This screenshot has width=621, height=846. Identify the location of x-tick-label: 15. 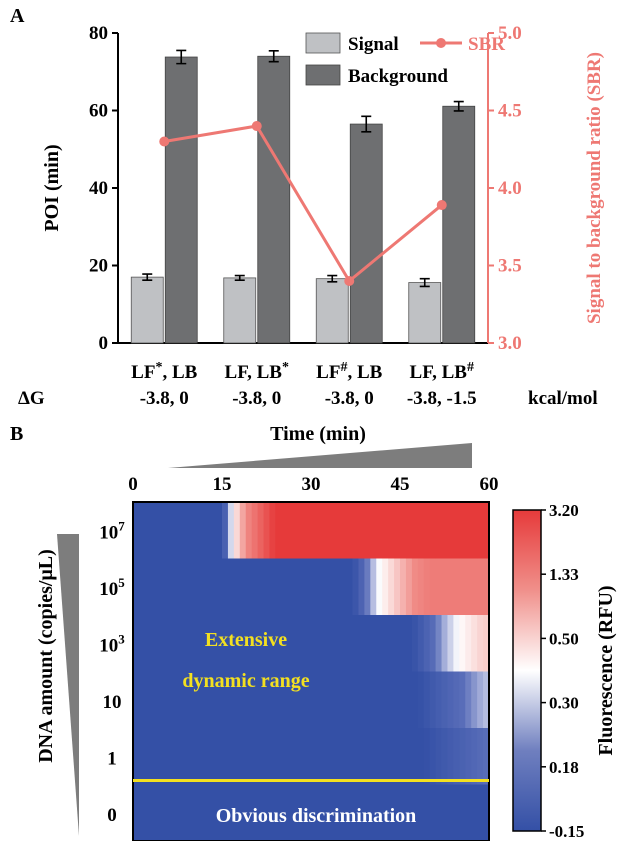
(222, 484).